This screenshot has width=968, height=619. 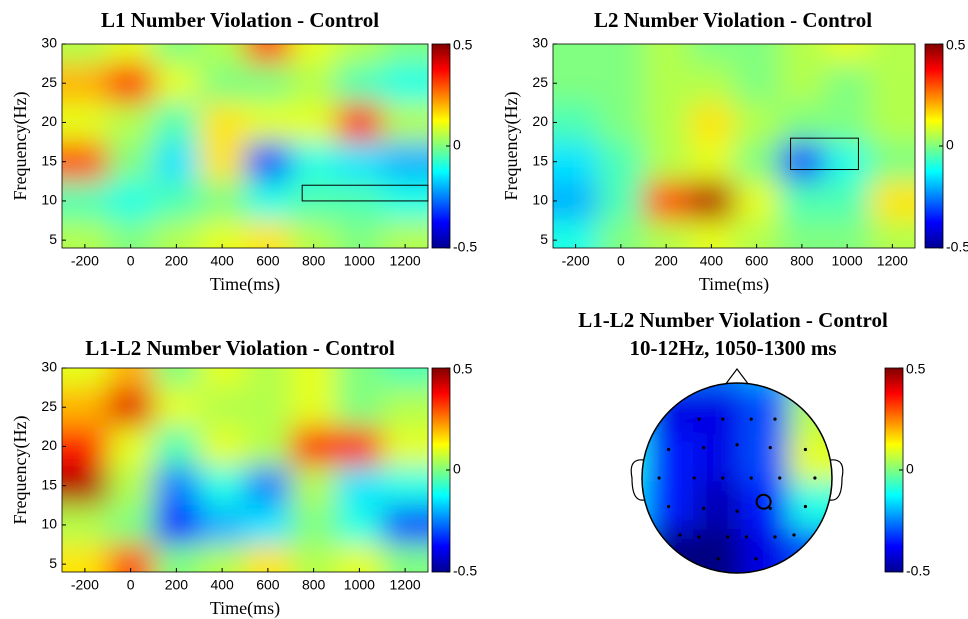 I want to click on panel-title: L1 Number Violation - Control, so click(x=240, y=20).